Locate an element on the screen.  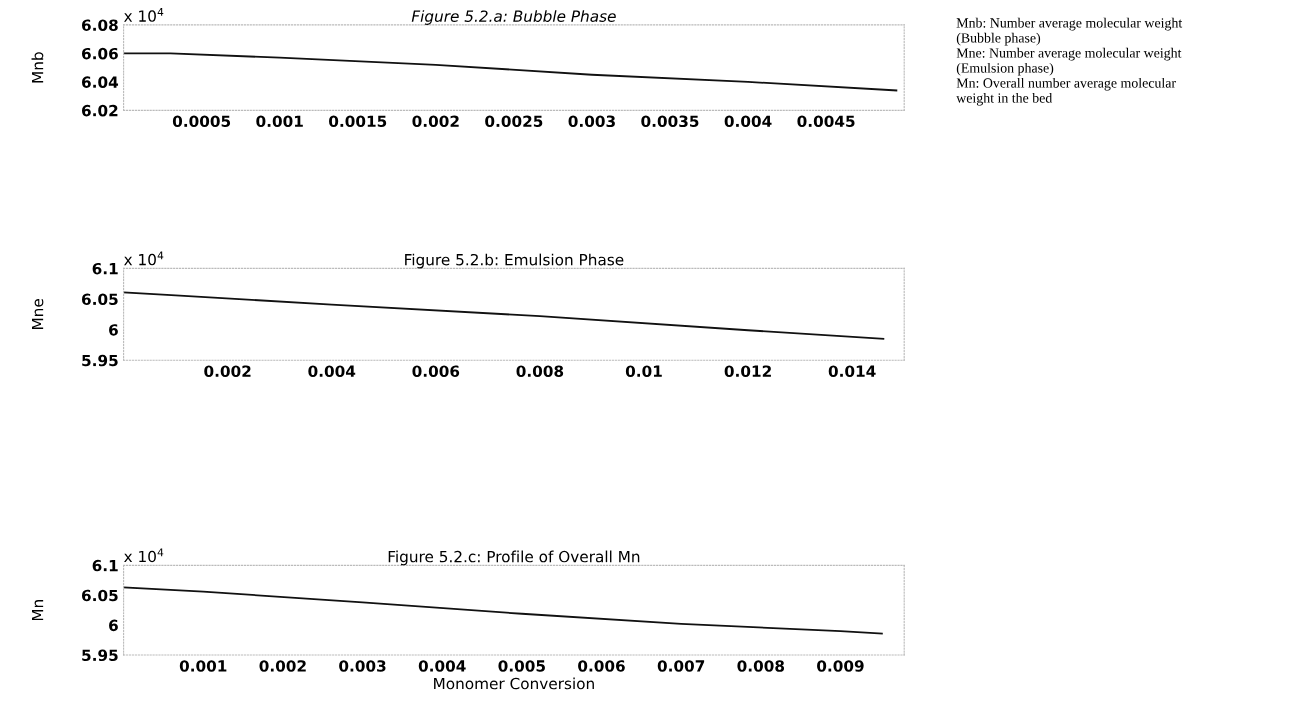
chart-title: Figure 5.2.c: Profile of Overall Mn is located at coordinates (514, 558).